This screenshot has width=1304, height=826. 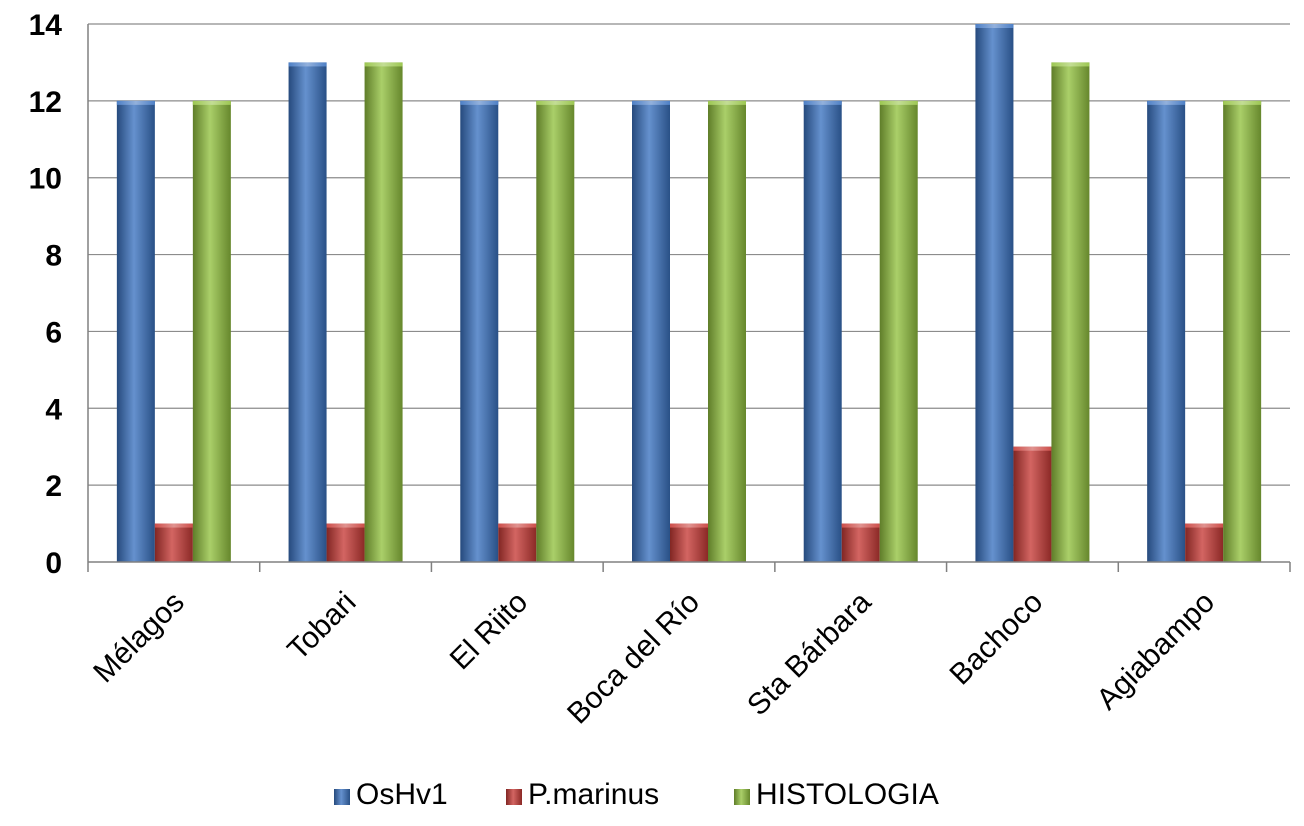 What do you see at coordinates (593, 794) in the screenshot?
I see `legend-label: P.marinus` at bounding box center [593, 794].